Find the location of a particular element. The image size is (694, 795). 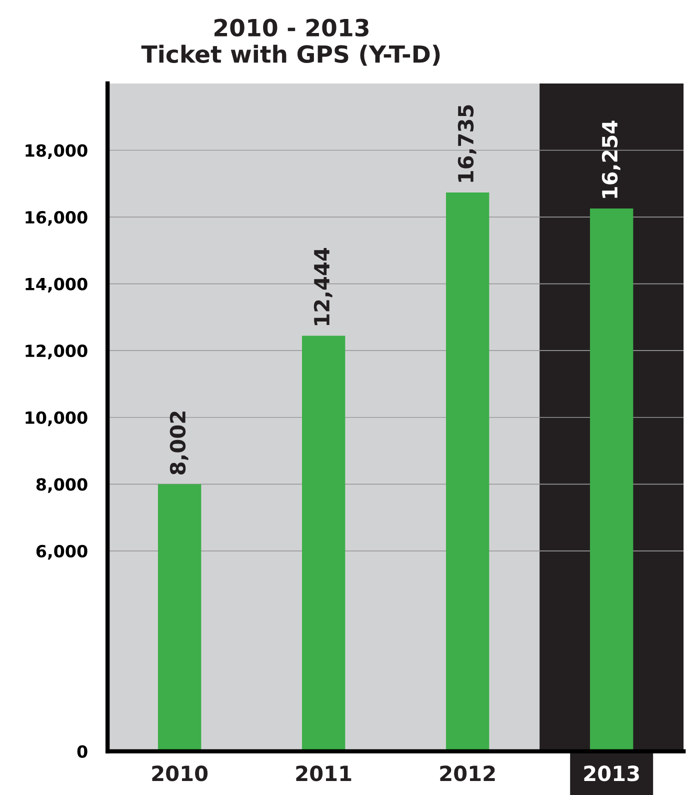

y-tick-label: 14,000 is located at coordinates (57, 285).